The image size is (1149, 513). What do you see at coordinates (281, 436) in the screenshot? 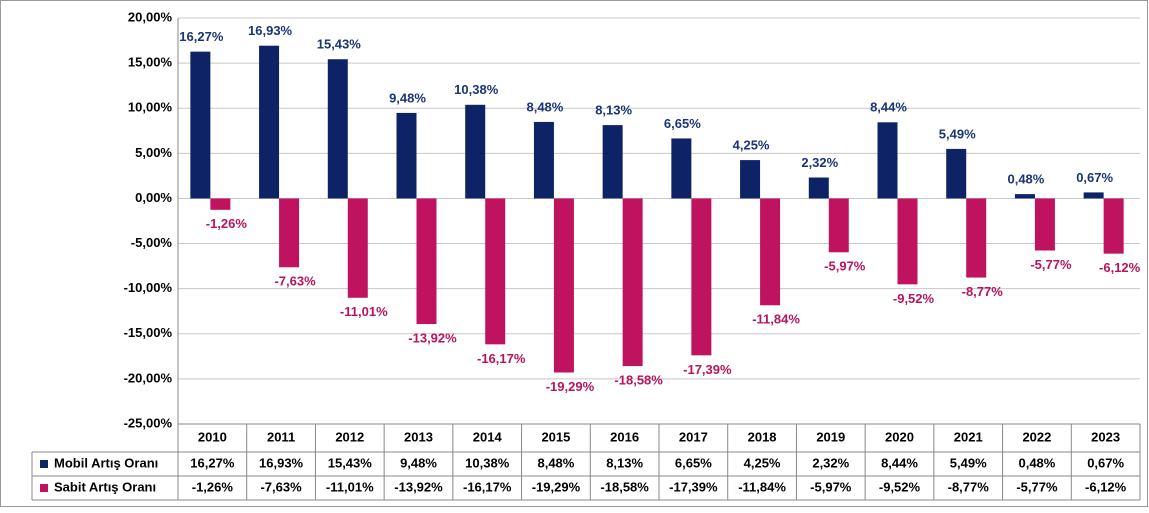
I see `x-tick-label: 2011` at bounding box center [281, 436].